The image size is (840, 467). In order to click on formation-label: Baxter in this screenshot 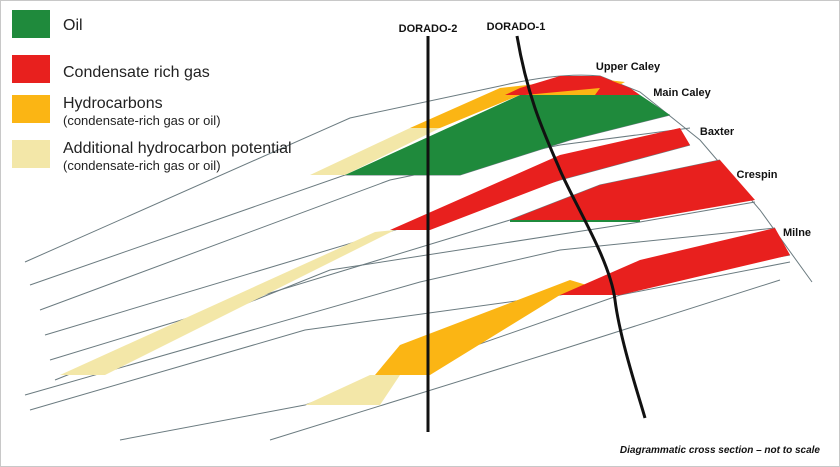, I will do `click(717, 132)`.